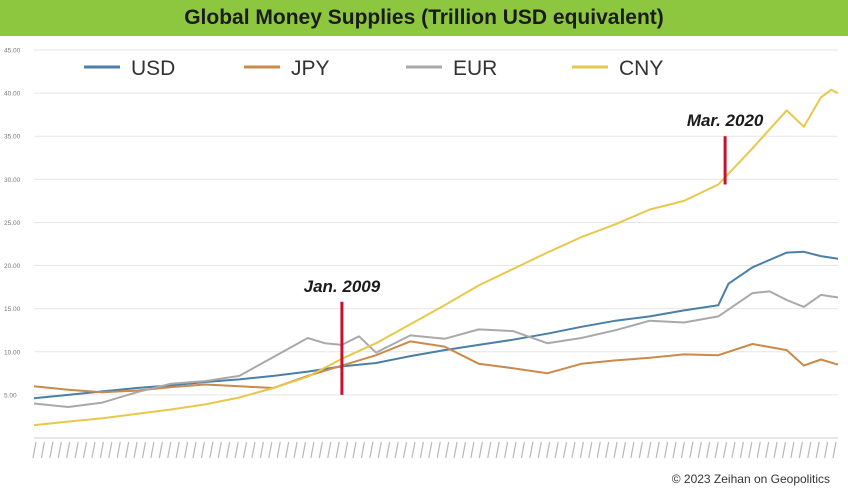 The width and height of the screenshot is (848, 496). I want to click on y-tick-label: 10.00, so click(12, 352).